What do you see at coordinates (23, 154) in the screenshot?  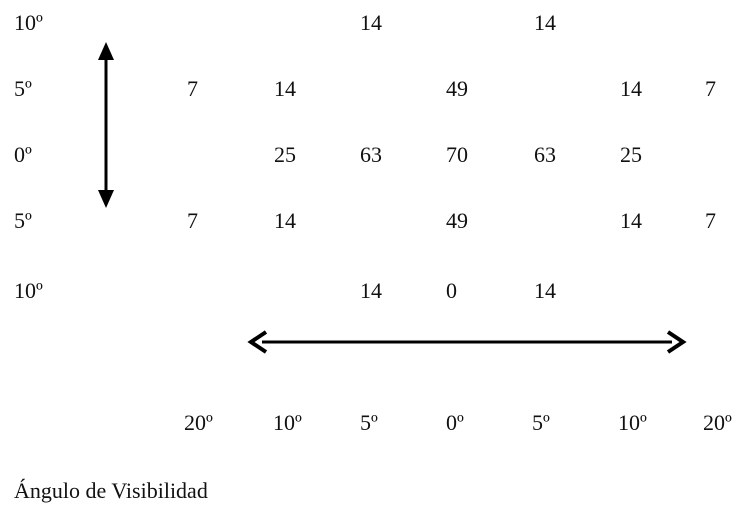 I see `row-angle-label: 0º` at bounding box center [23, 154].